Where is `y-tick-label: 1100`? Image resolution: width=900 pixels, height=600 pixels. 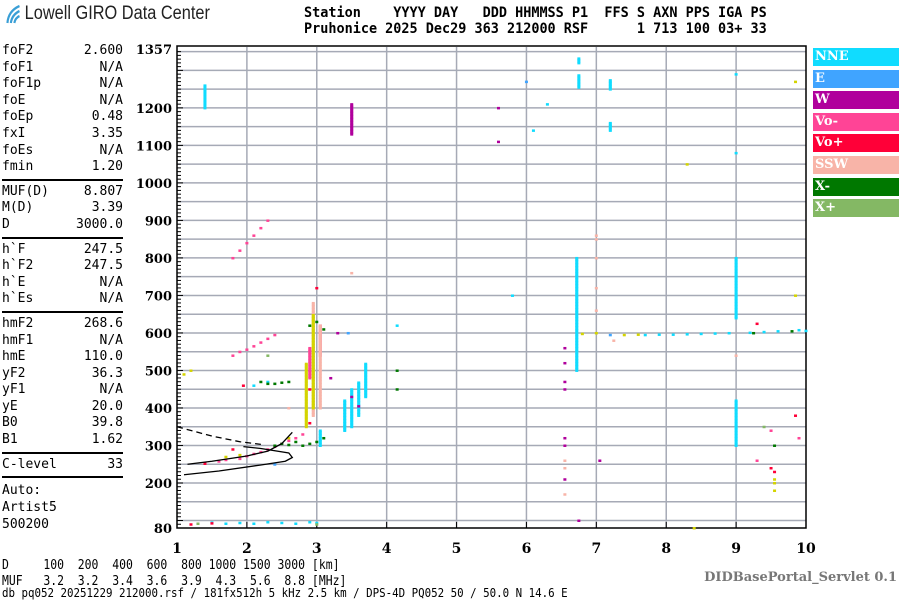
y-tick-label: 1100 is located at coordinates (154, 146).